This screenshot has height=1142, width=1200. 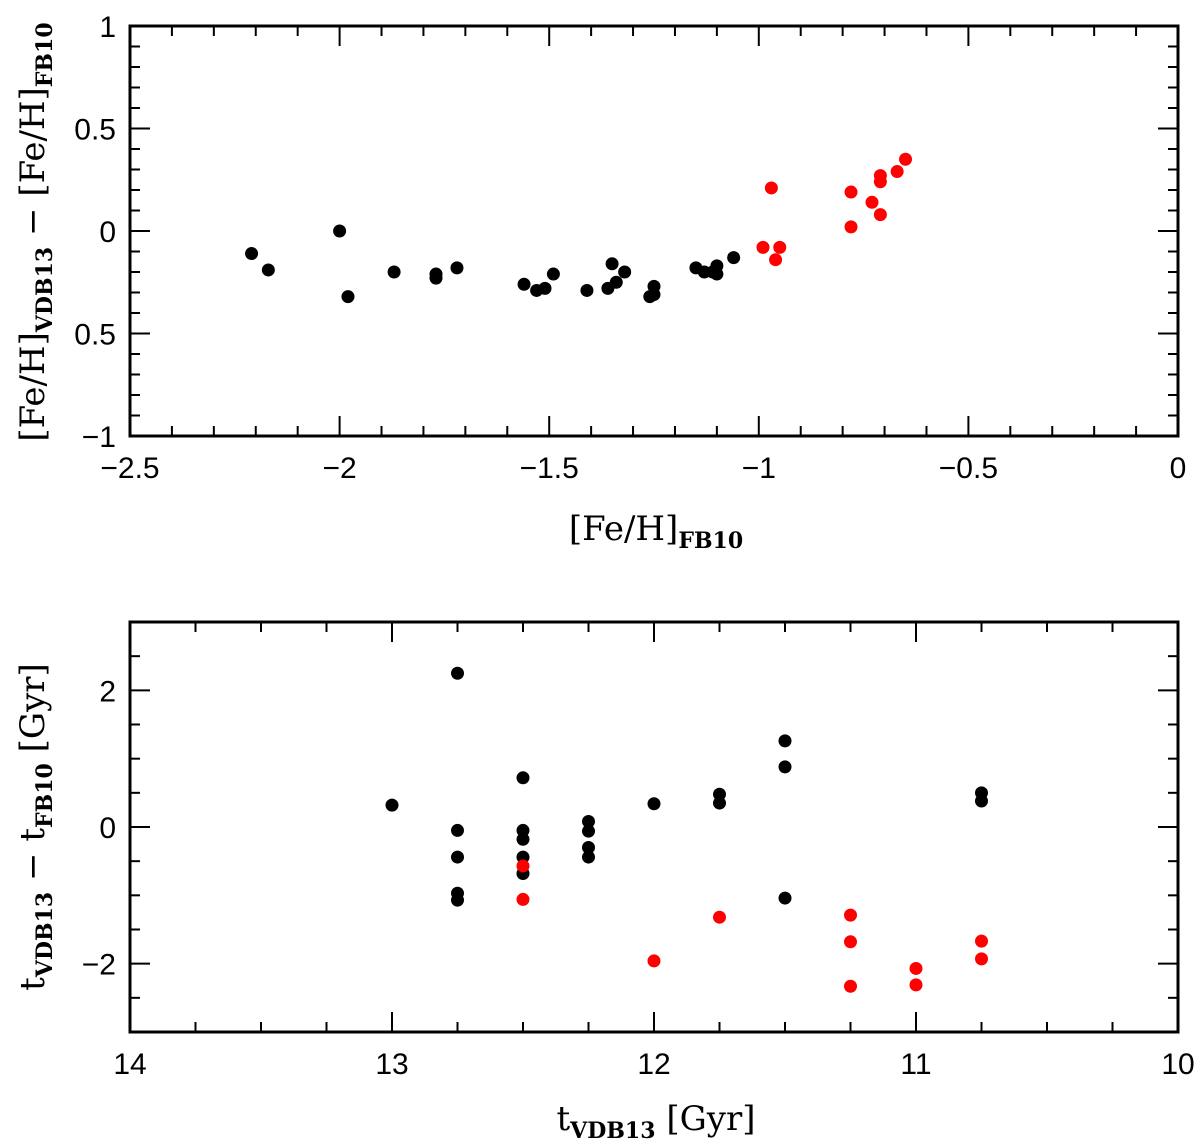 I want to click on y-tick-labels: 1 0.5 0 0.5 −1, so click(x=95, y=232).